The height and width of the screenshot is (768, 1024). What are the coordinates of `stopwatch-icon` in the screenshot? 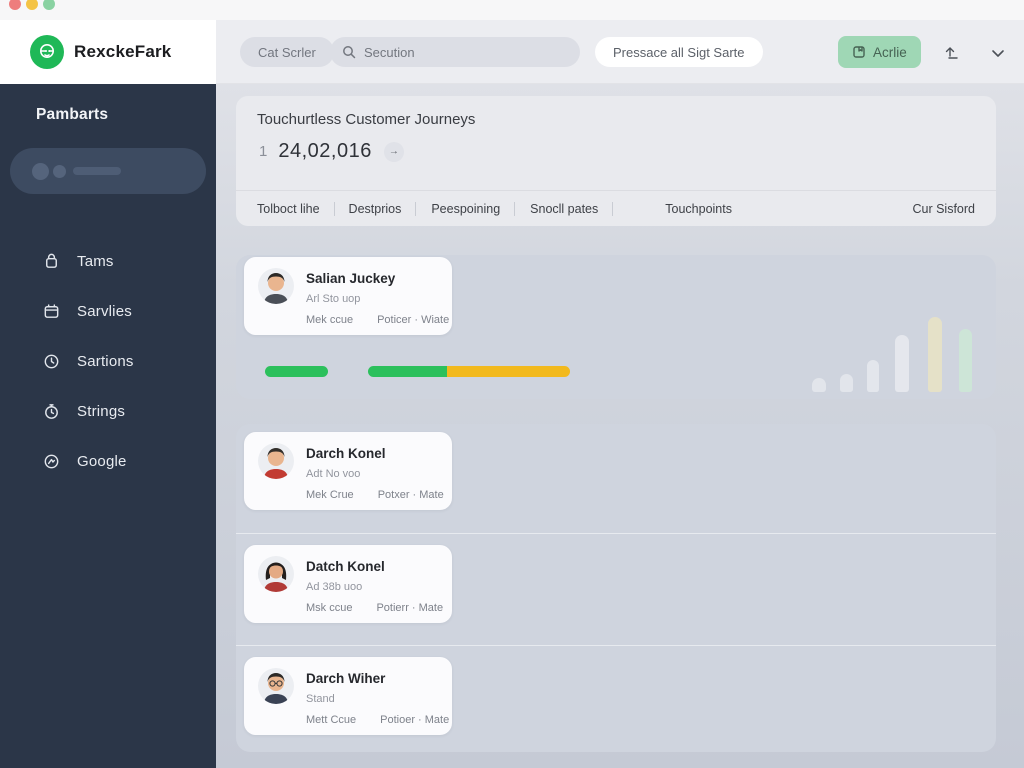 It's located at (51, 411).